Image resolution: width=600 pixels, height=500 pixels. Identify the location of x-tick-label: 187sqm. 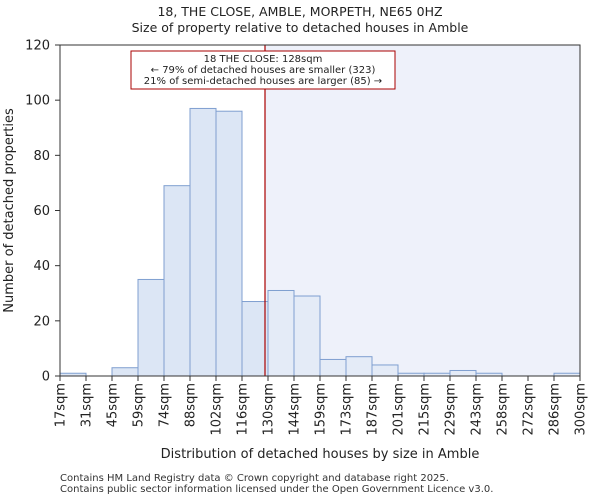
(373, 409).